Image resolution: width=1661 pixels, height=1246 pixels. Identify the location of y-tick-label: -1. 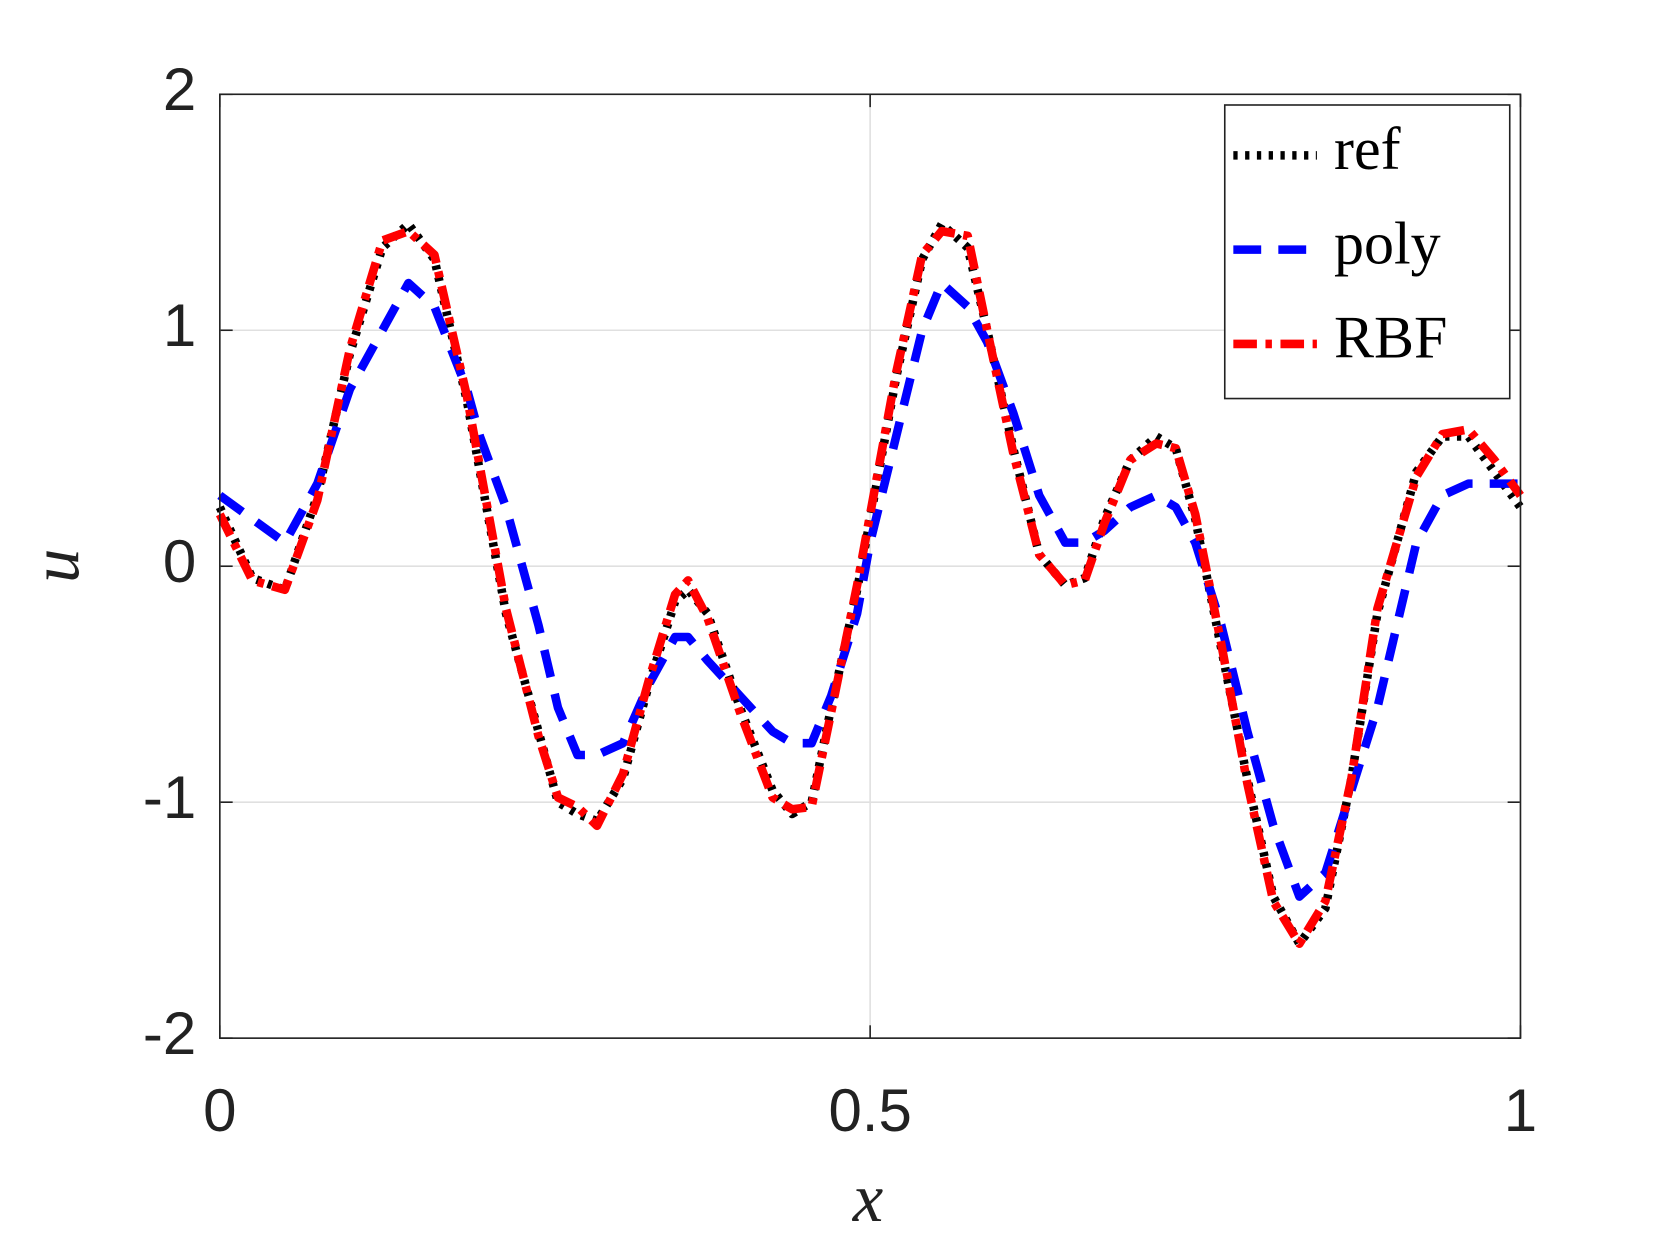
(169, 797).